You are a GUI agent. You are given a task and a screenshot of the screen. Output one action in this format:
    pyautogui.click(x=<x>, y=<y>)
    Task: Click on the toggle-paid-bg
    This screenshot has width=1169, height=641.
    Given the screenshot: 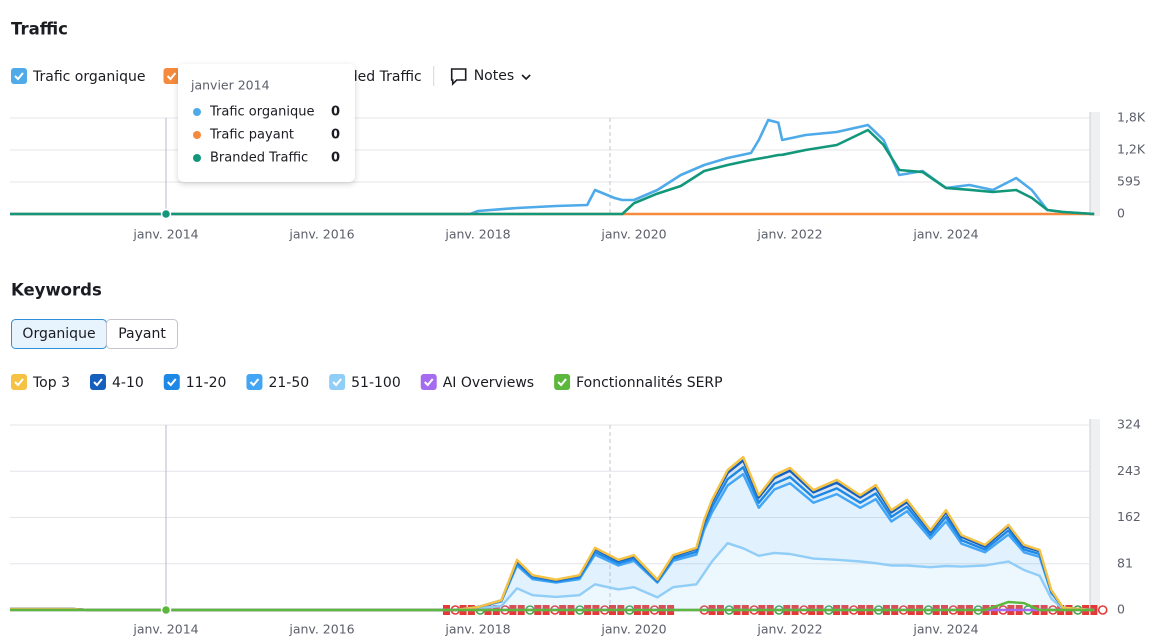 What is the action you would take?
    pyautogui.click(x=142, y=334)
    